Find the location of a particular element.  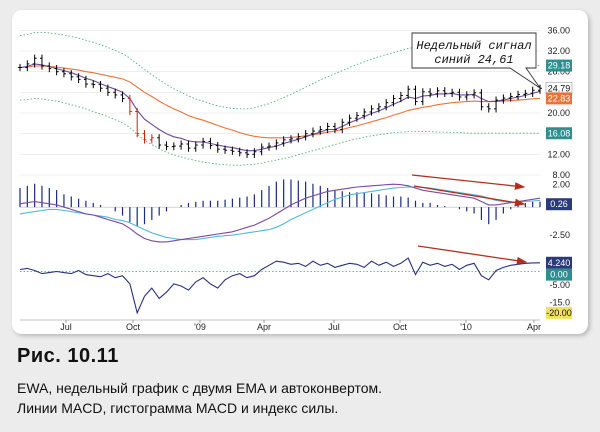

macd-value-tag is located at coordinates (559, 204).